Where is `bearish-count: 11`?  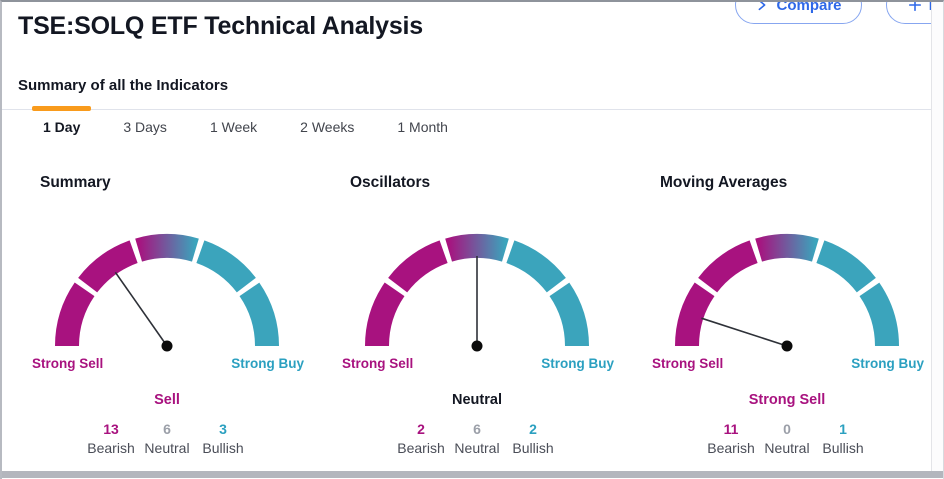
bearish-count: 11 is located at coordinates (731, 429).